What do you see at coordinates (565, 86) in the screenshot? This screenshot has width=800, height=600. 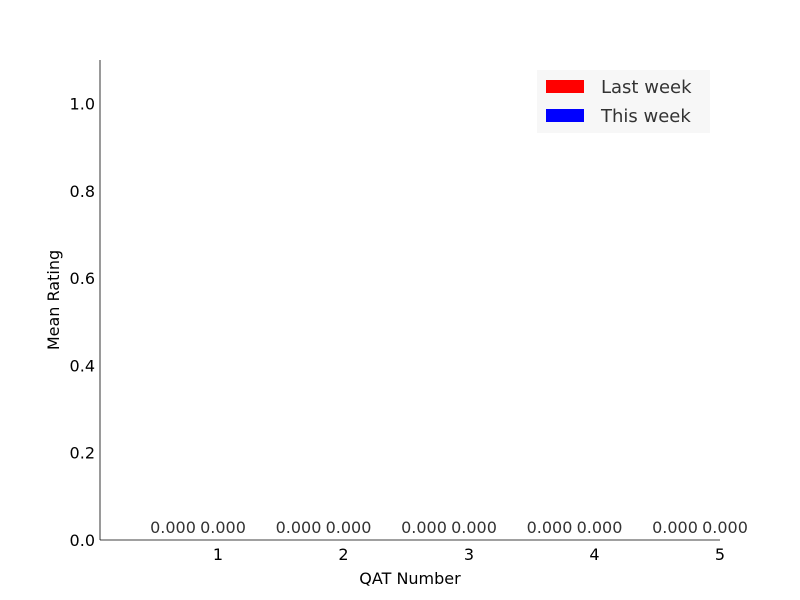 I see `legend-swatch-last-week` at bounding box center [565, 86].